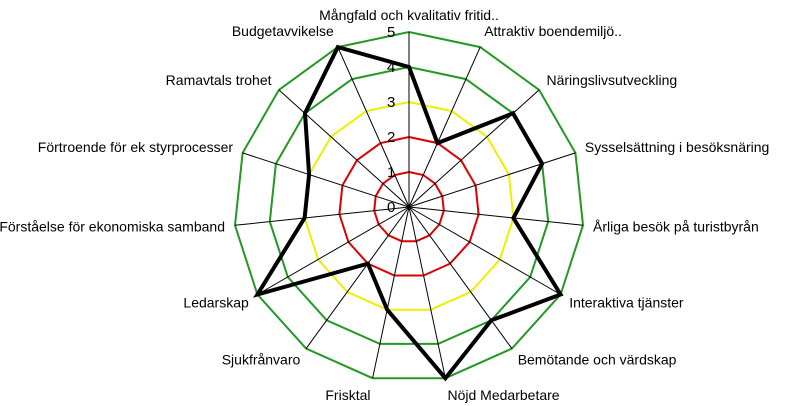 The width and height of the screenshot is (800, 406). What do you see at coordinates (391, 137) in the screenshot?
I see `tick-label: 2` at bounding box center [391, 137].